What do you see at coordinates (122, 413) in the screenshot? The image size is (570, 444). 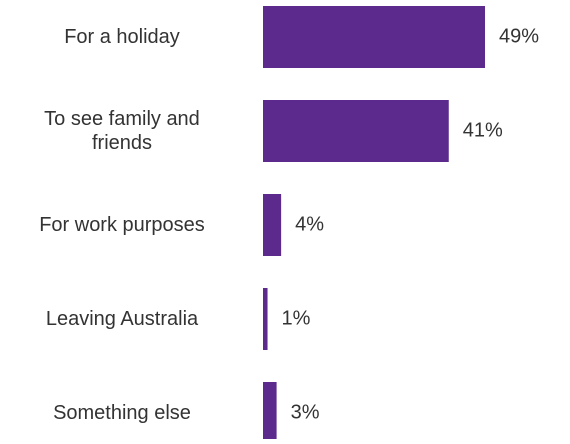 I see `category-label: Something else` at bounding box center [122, 413].